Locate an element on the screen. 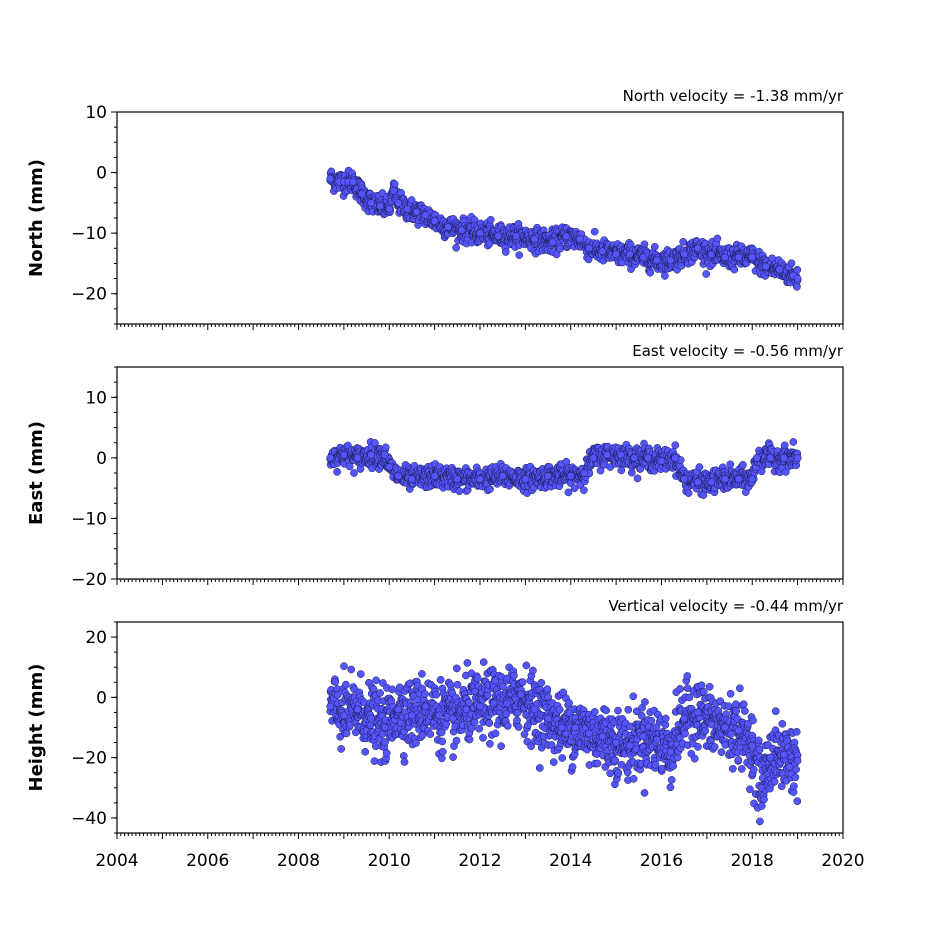 The image size is (937, 937). series-points-north is located at coordinates (564, 228).